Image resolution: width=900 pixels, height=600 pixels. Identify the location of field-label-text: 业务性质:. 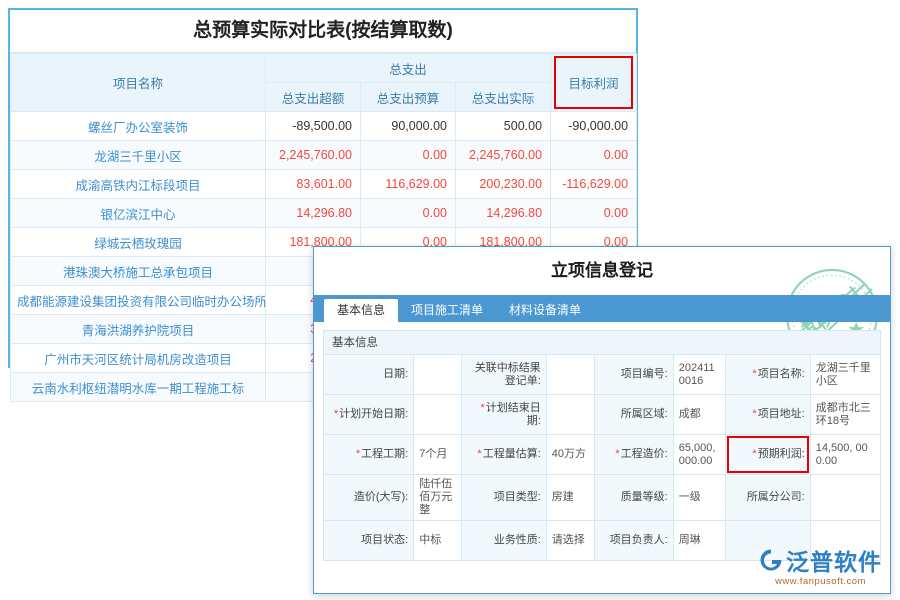
(517, 540).